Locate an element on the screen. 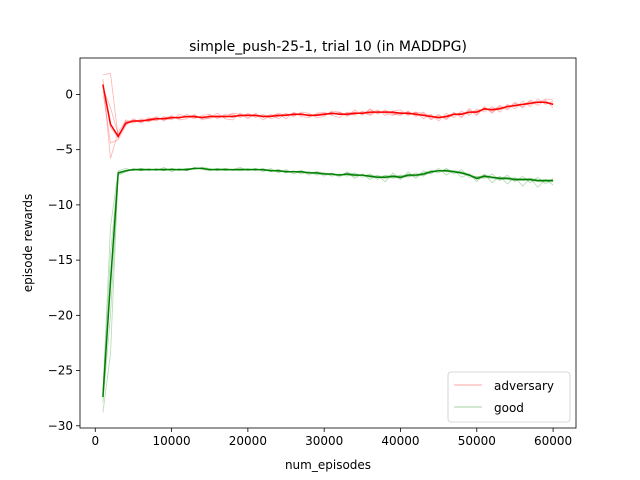  y-tick-label: 0 is located at coordinates (69, 94).